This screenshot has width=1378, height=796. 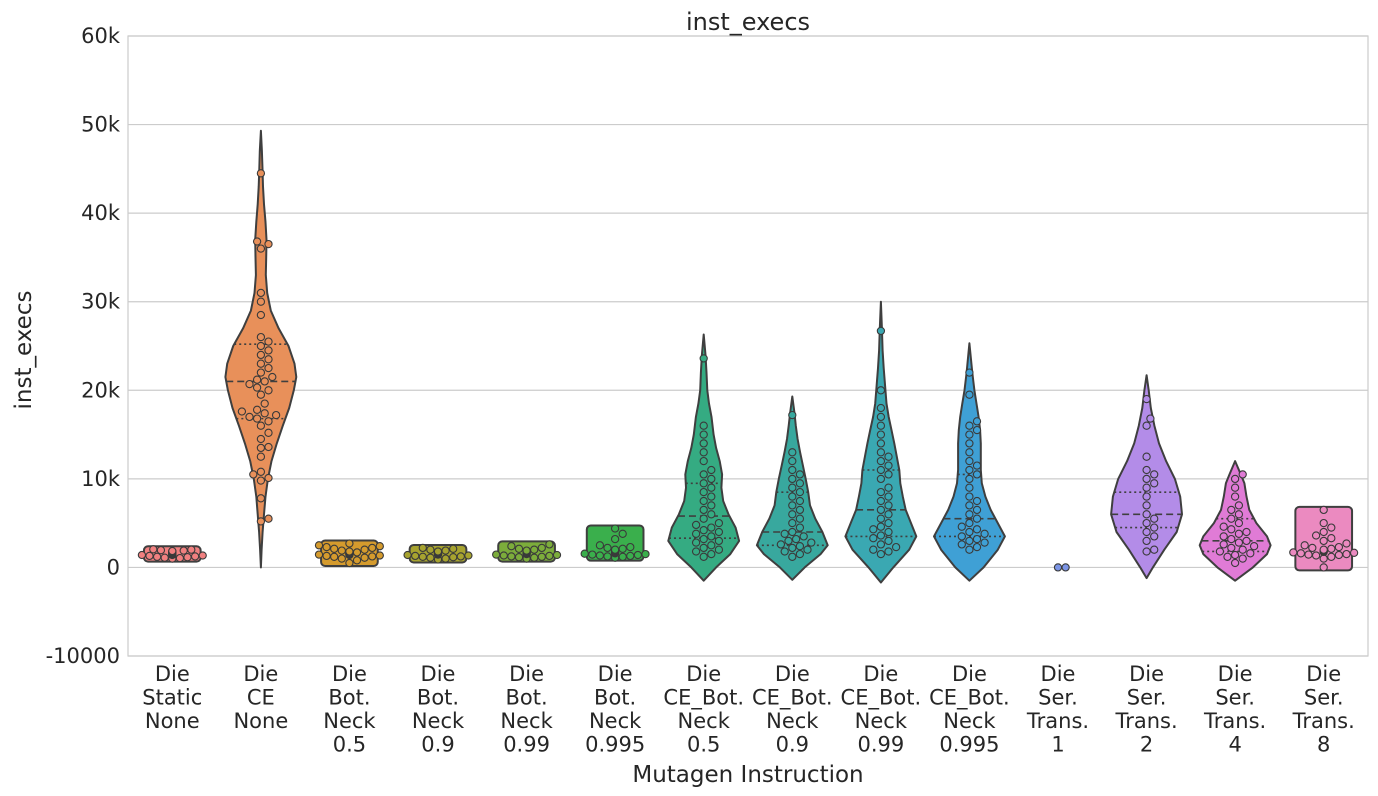 I want to click on x-tick-label: 8, so click(x=1323, y=745).